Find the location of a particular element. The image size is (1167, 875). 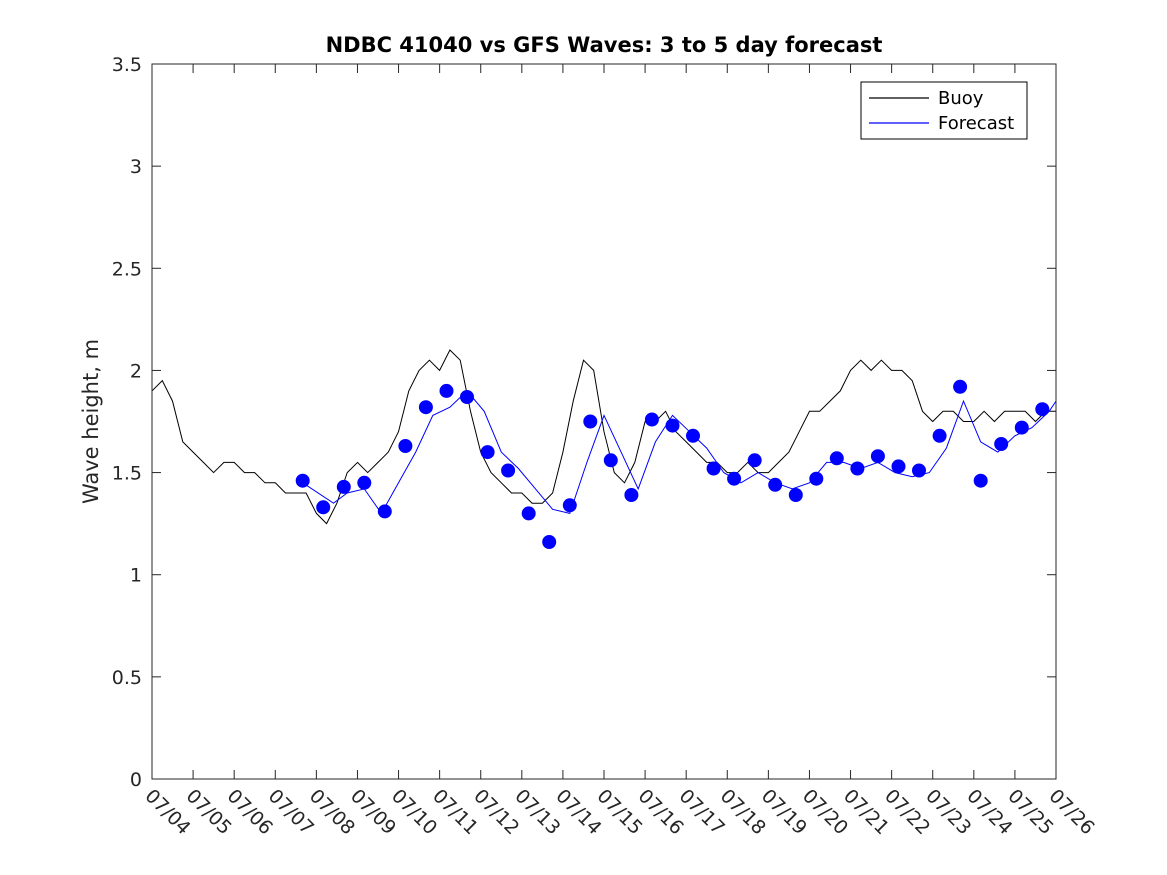

legend-label-forecast: Forecast is located at coordinates (976, 123).